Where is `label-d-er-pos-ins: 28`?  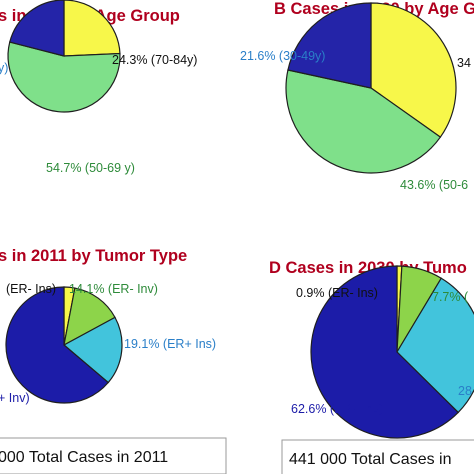
label-d-er-pos-ins: 28 is located at coordinates (465, 391).